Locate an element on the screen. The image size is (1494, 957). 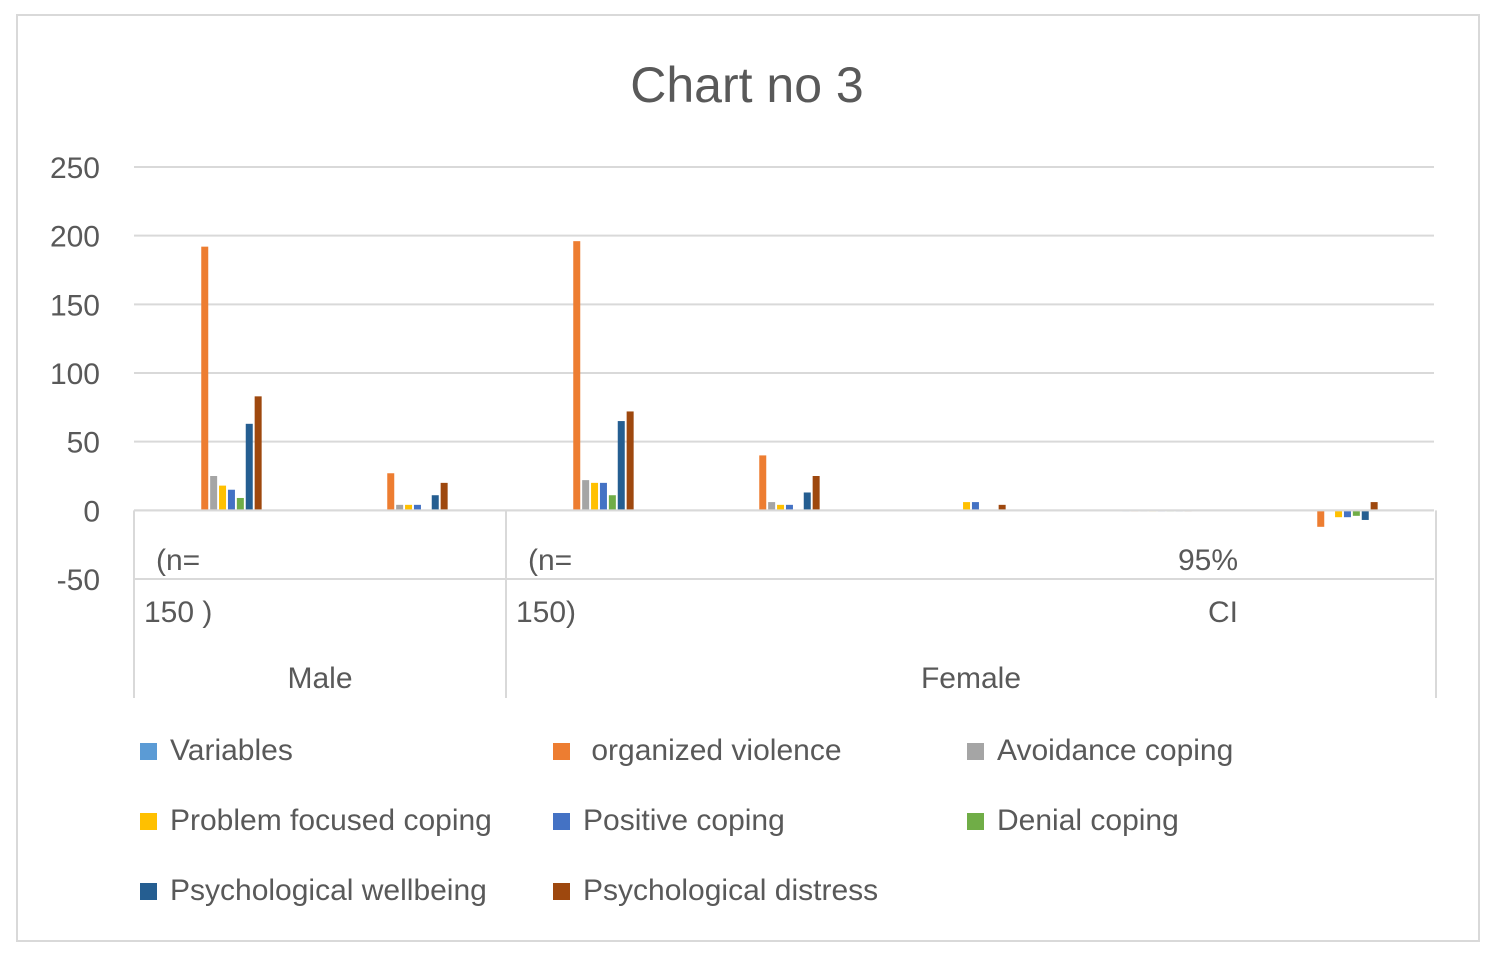
chart-title: Chart no 3 is located at coordinates (747, 85).